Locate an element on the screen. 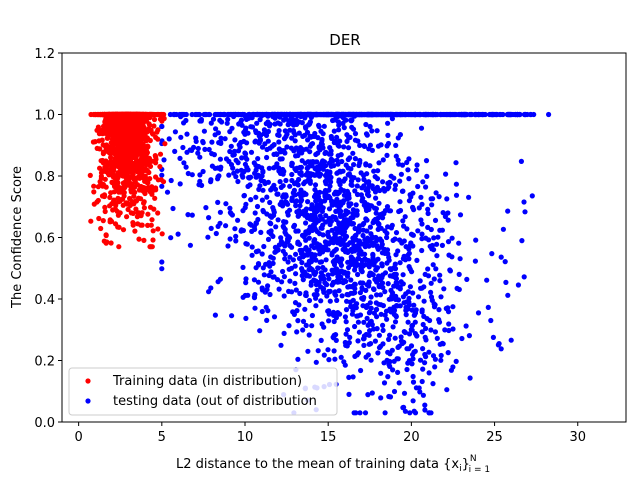  legend-label-training: Training data (in distribution) is located at coordinates (207, 381).